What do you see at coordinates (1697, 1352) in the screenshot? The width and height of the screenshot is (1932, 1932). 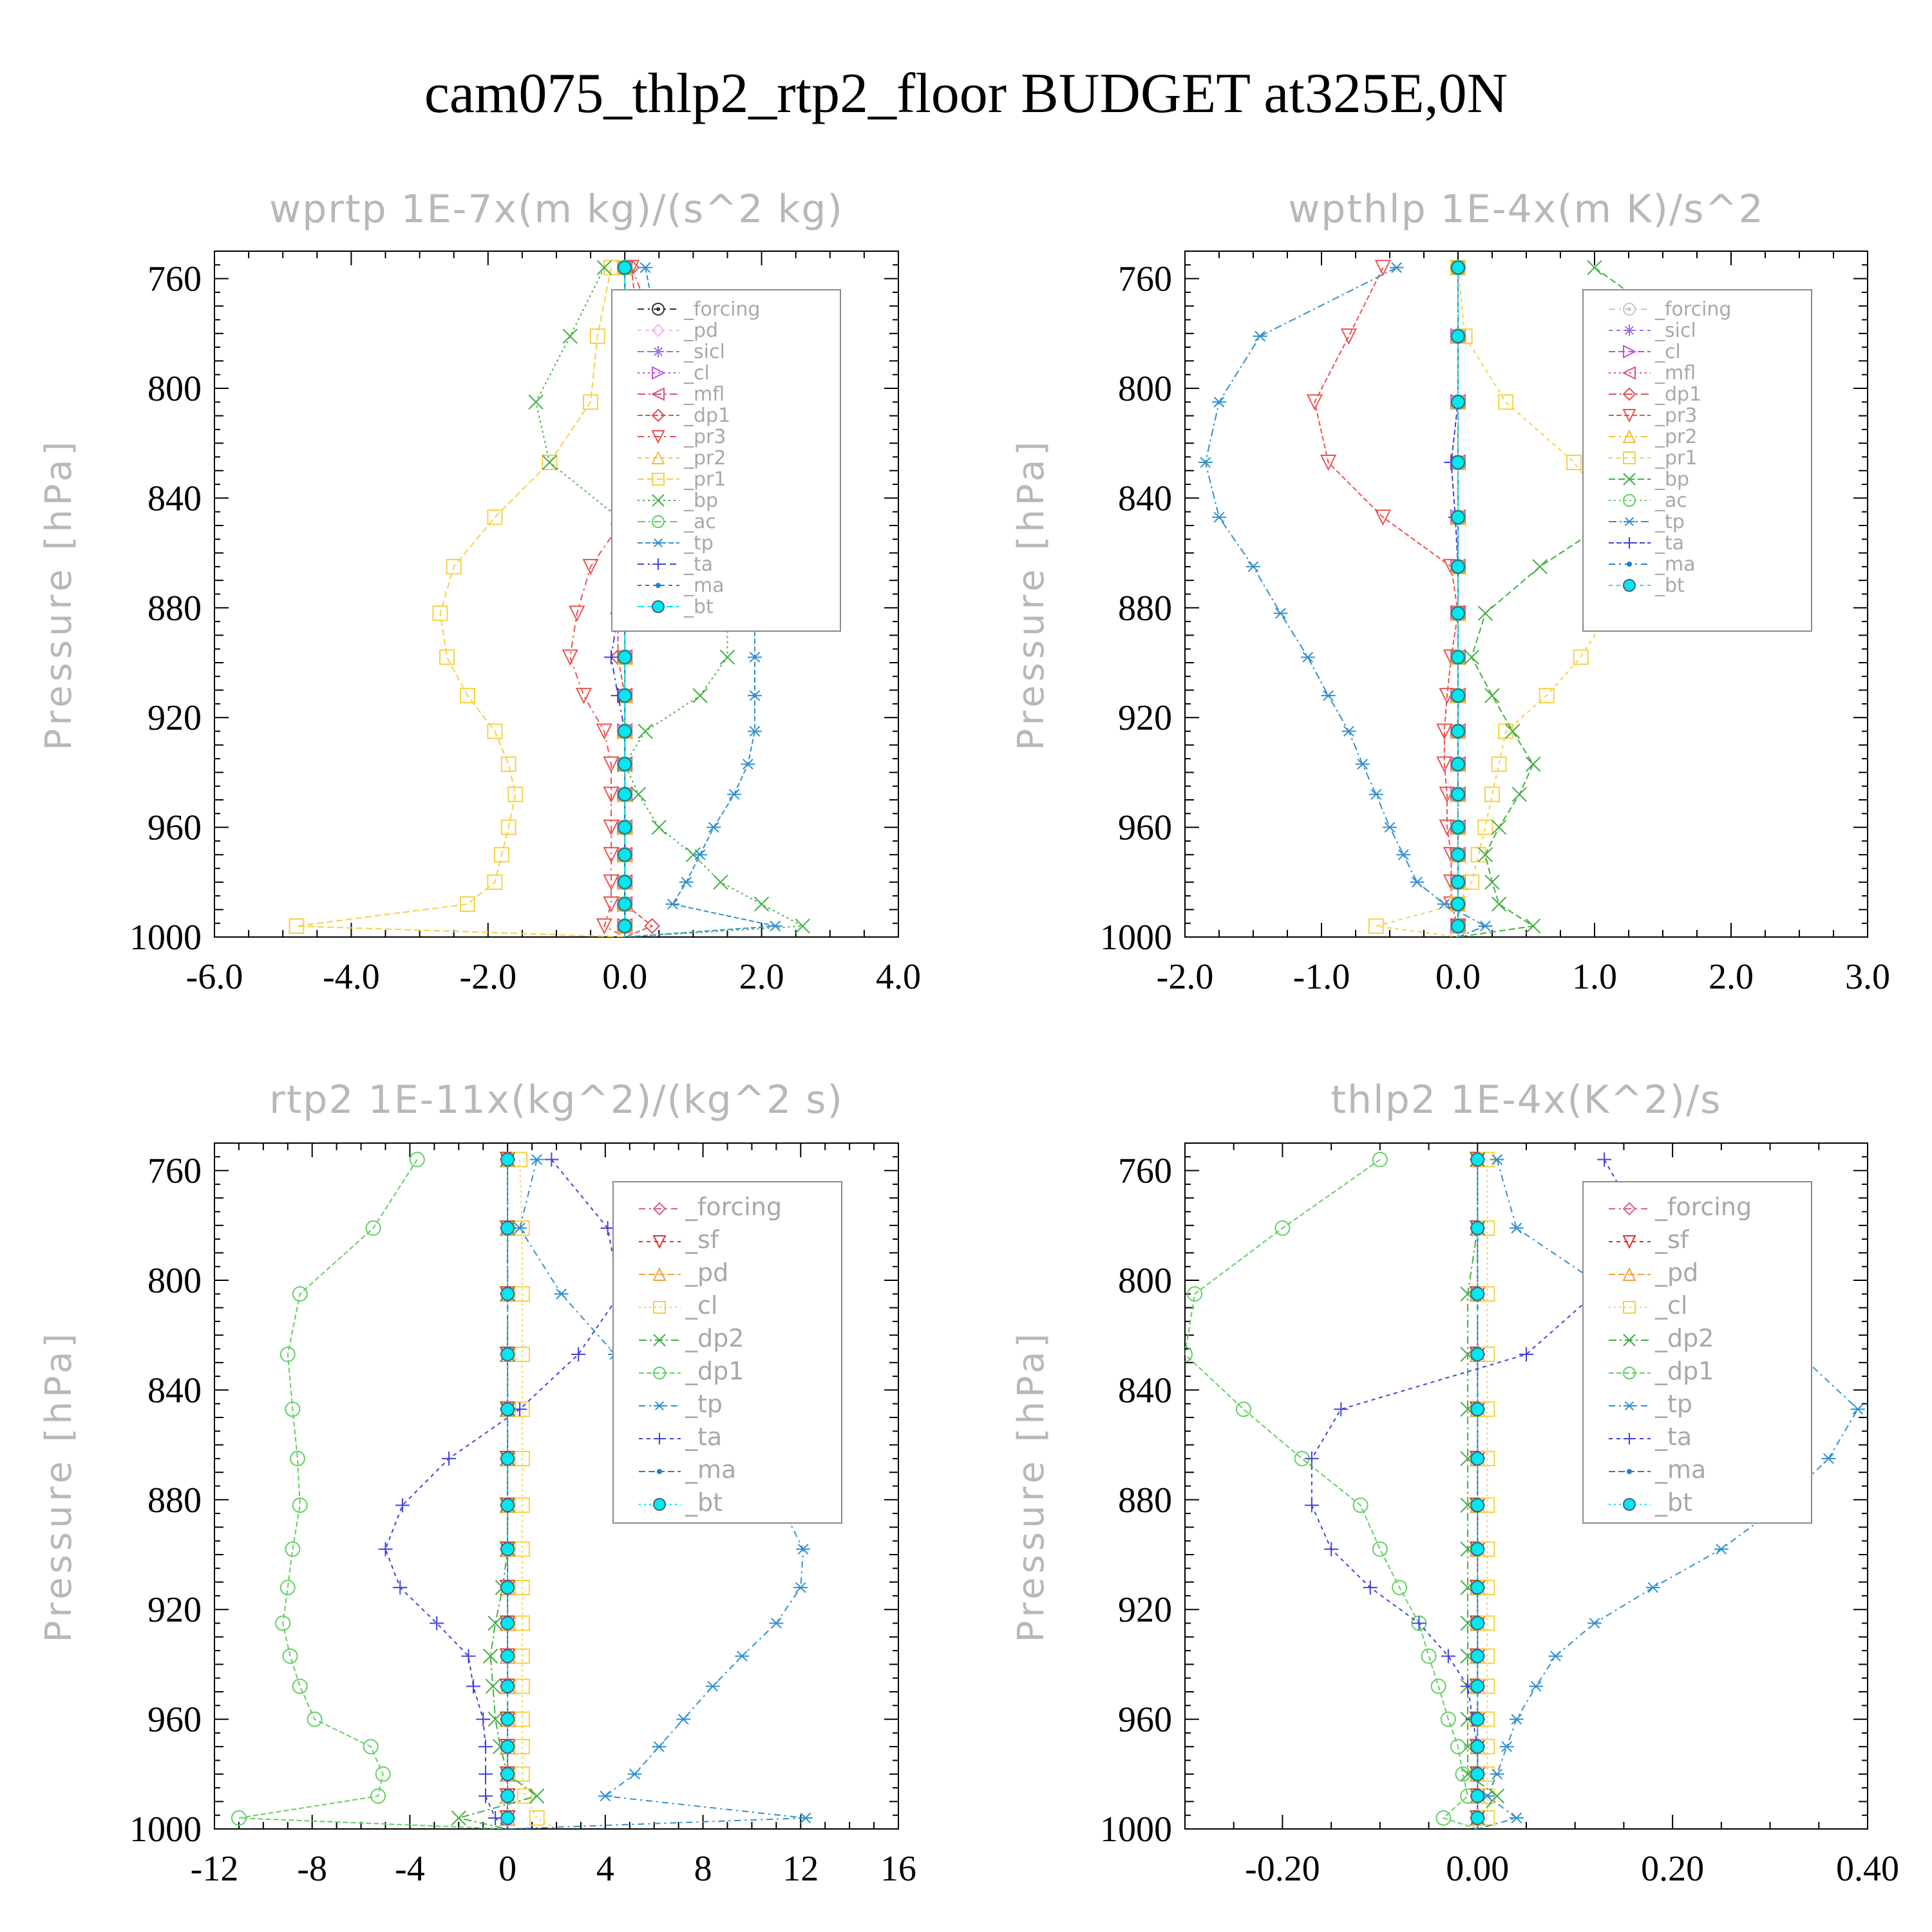 I see `legend: _forcing _sf _pd _cl _dp2 _dp1 _tp _ta _ma _bt` at bounding box center [1697, 1352].